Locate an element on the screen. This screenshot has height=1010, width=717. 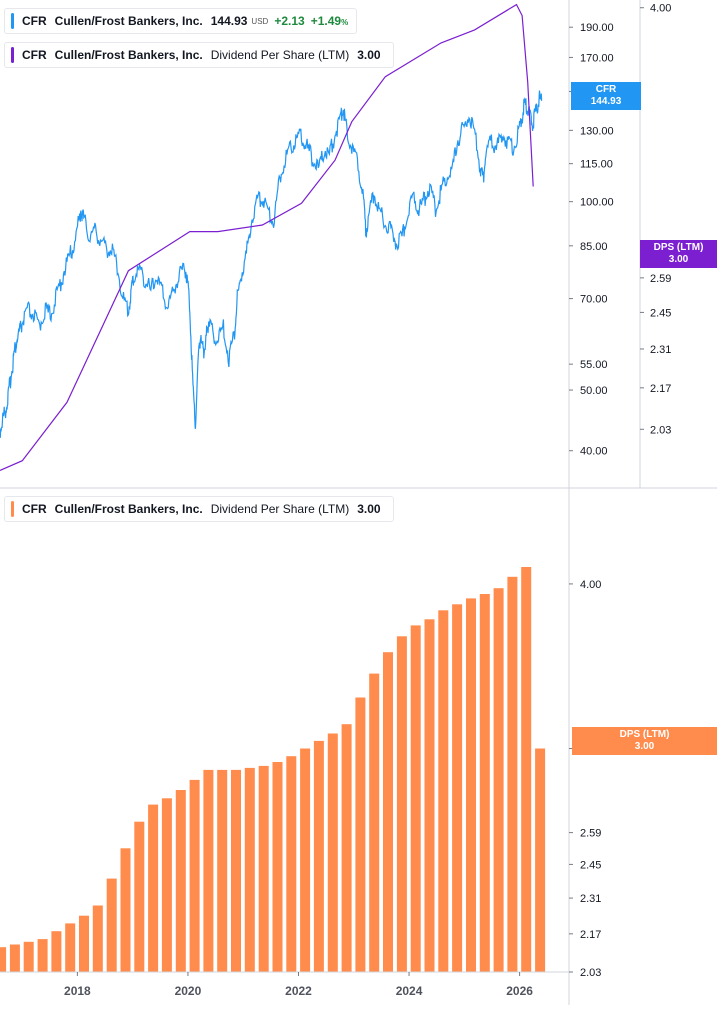
dps-axis-tick-label-2: 2.45 is located at coordinates (660, 313).